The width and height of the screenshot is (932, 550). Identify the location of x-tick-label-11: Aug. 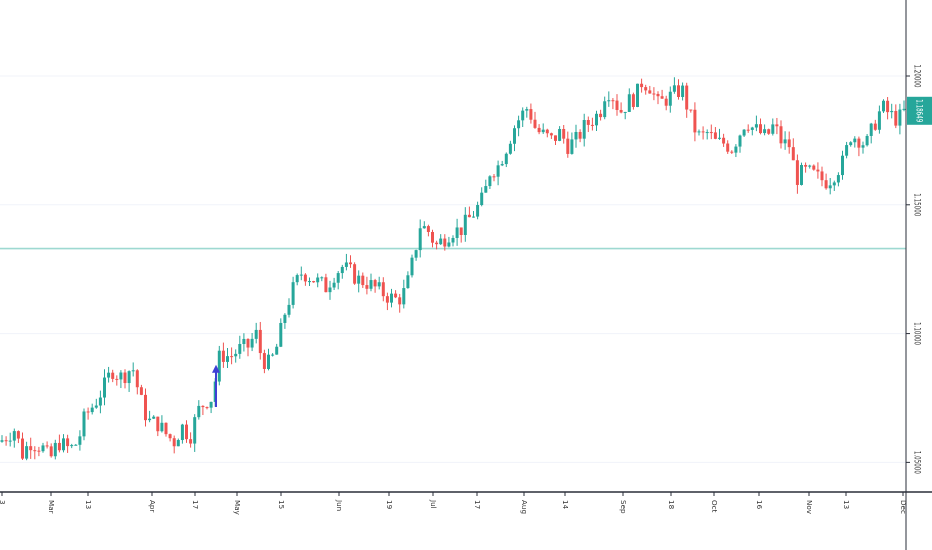
(524, 507).